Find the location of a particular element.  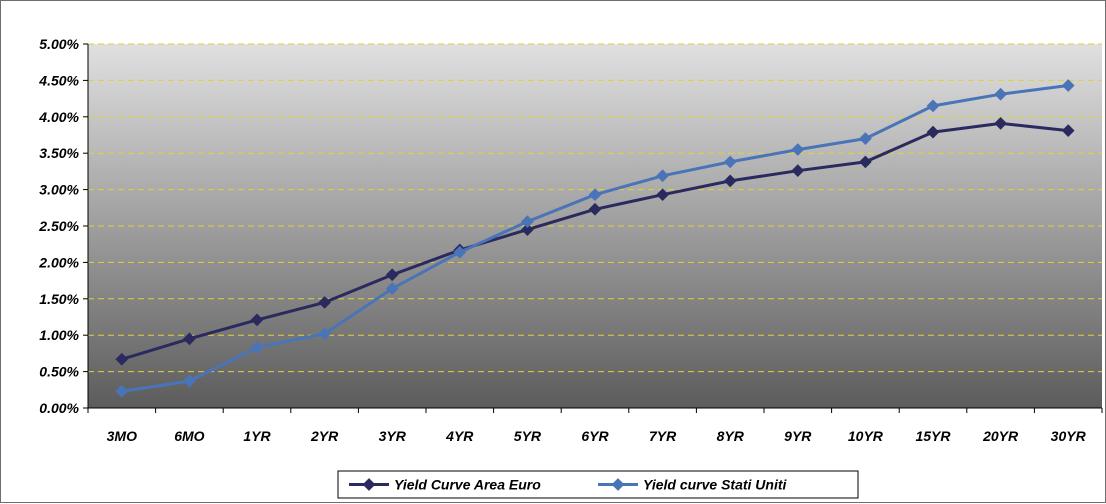

x-tick-label: 30YR is located at coordinates (1069, 436).